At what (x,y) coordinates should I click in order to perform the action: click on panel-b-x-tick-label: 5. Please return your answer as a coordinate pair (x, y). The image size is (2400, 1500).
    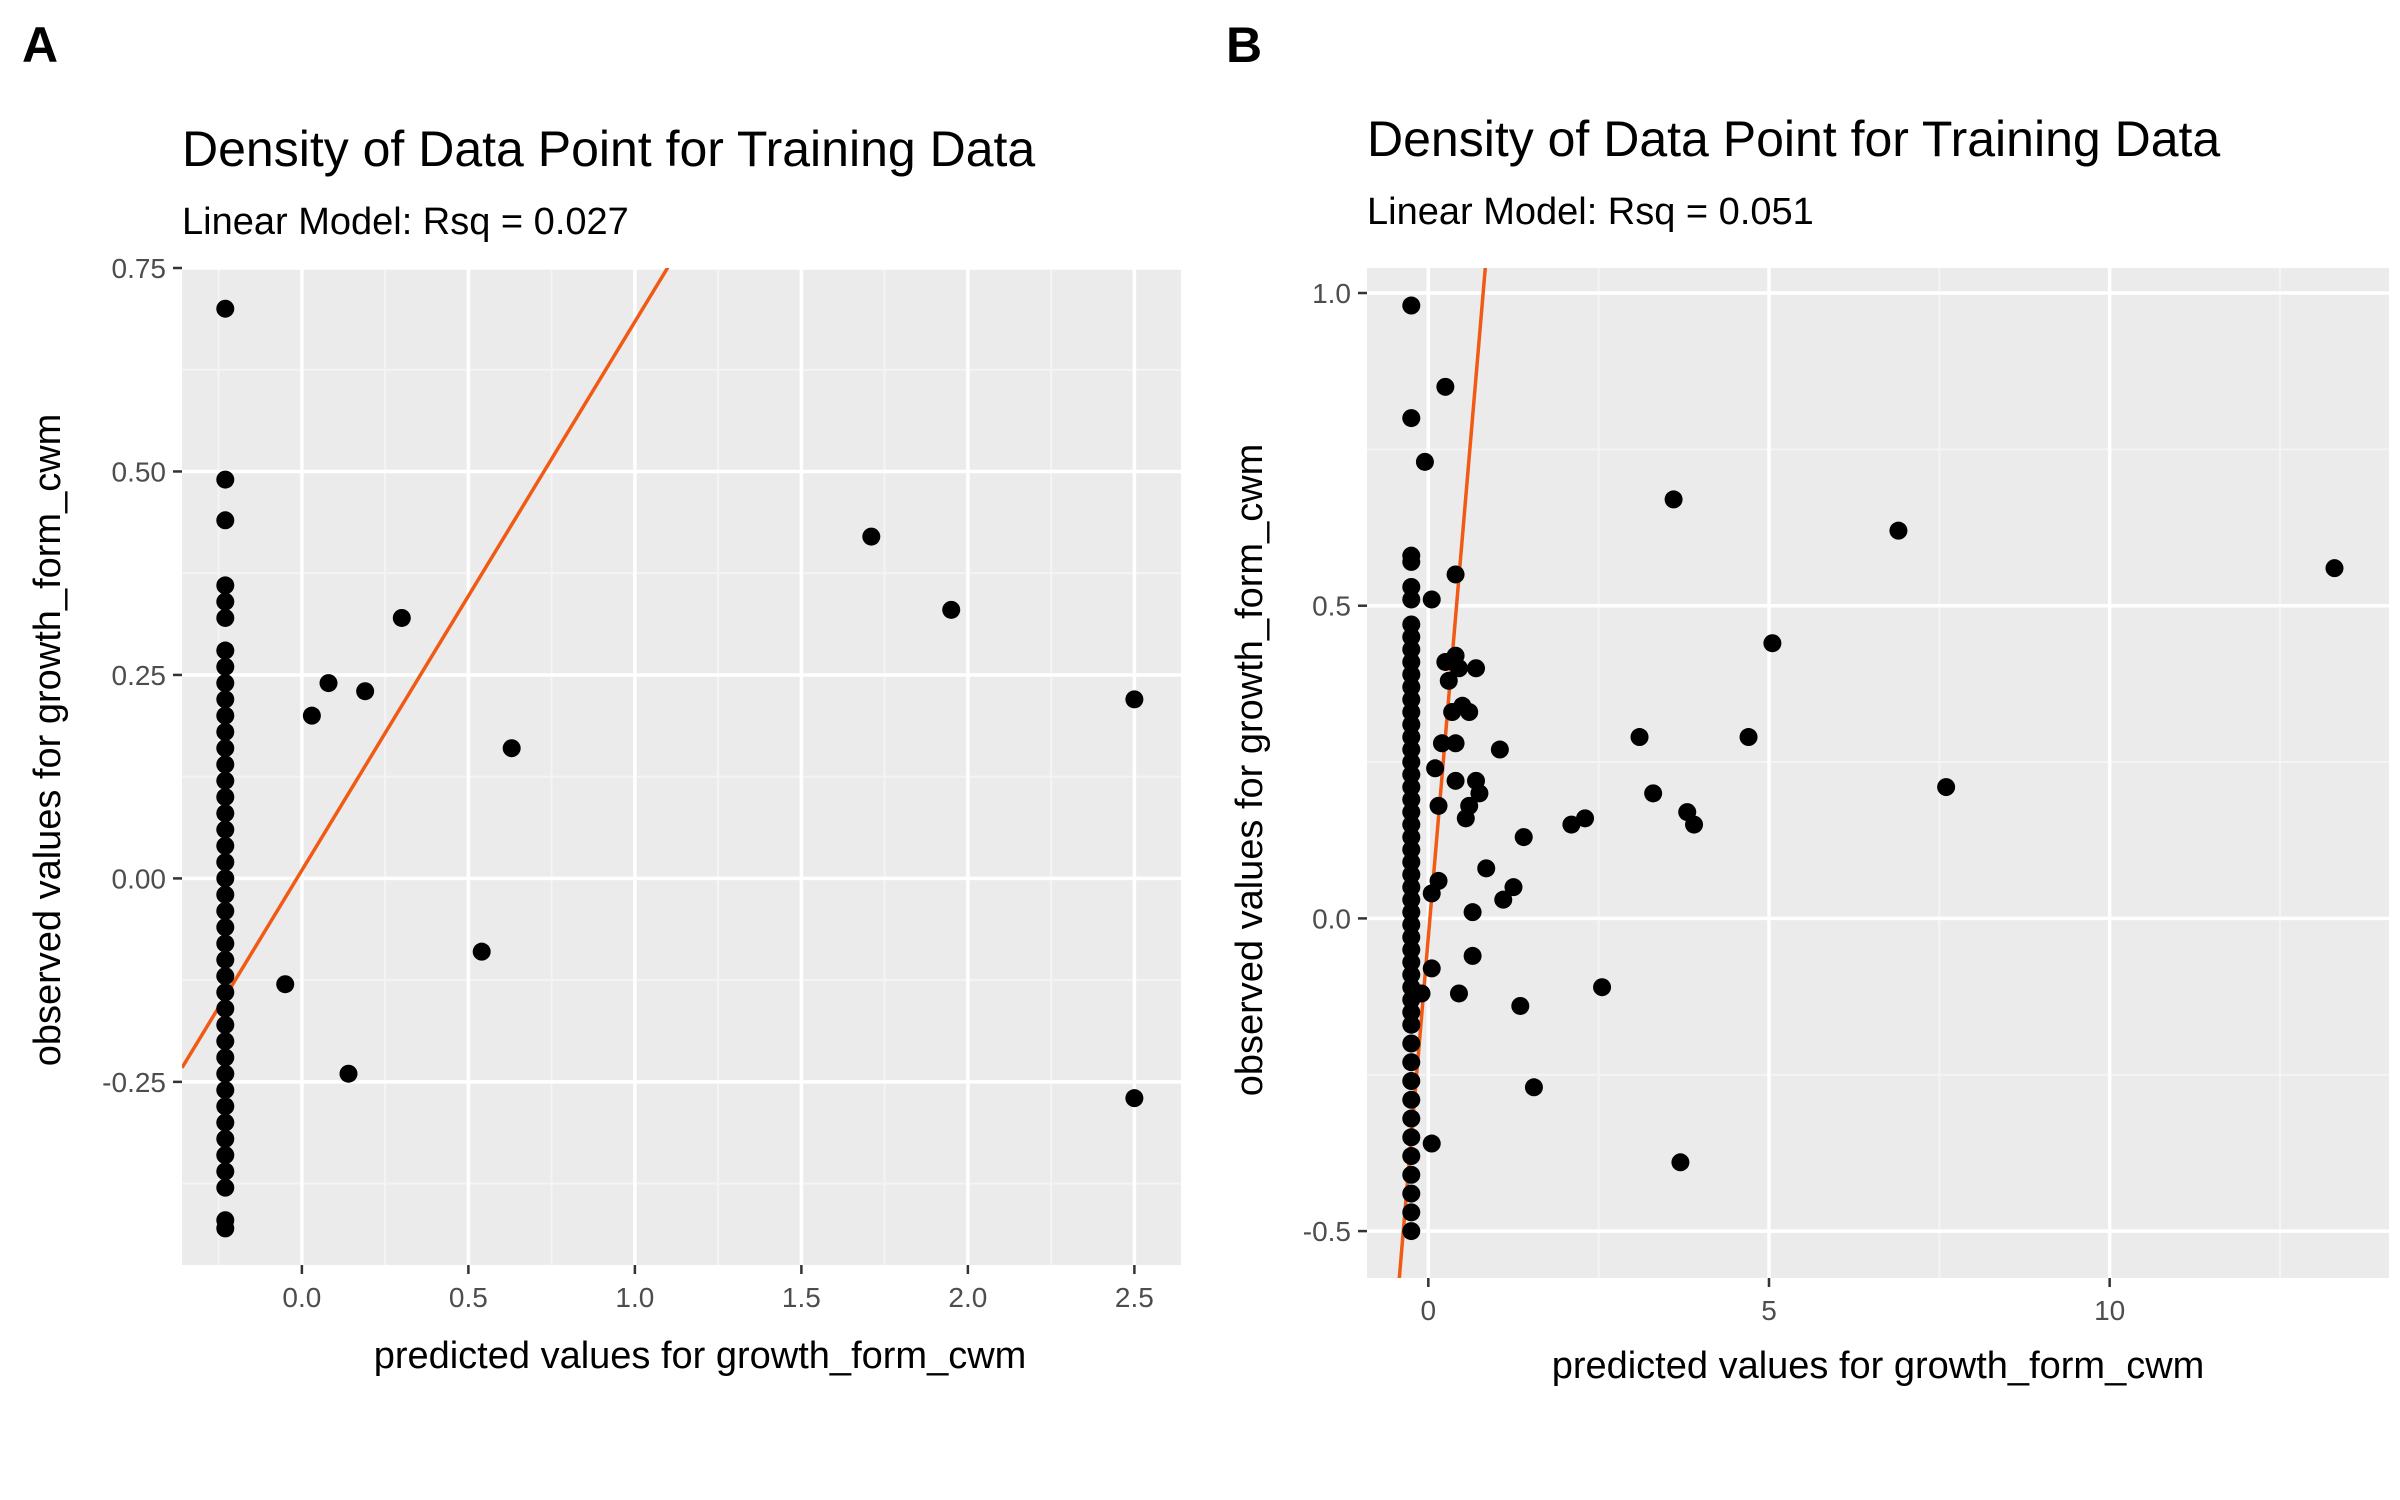
    Looking at the image, I should click on (1769, 1310).